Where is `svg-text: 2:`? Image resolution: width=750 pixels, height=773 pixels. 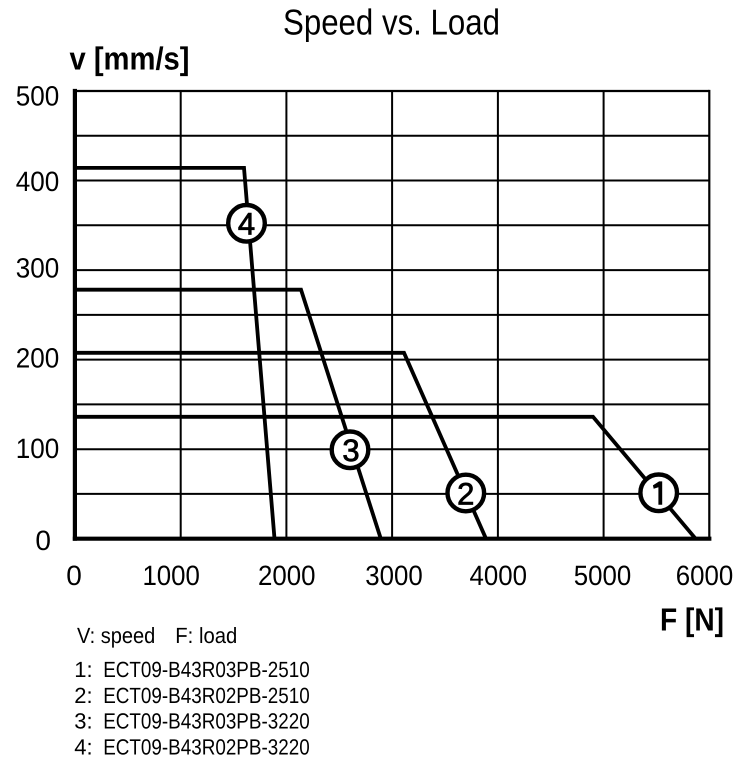 svg-text: 2: is located at coordinates (83, 695).